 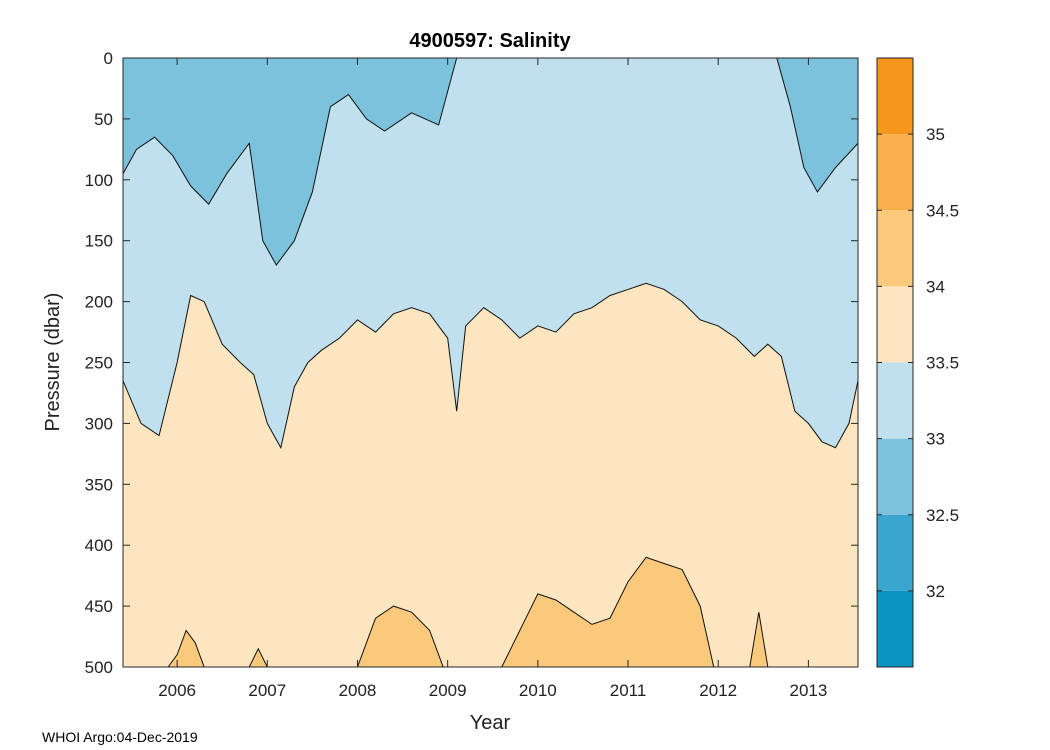 What do you see at coordinates (628, 690) in the screenshot?
I see `x-tick-label: 2011` at bounding box center [628, 690].